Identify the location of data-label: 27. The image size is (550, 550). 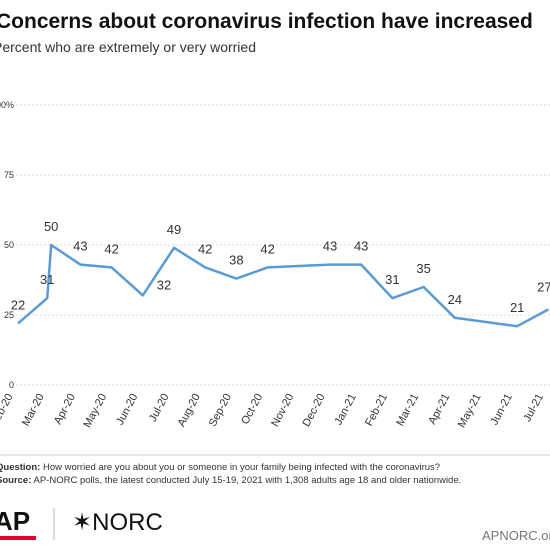
(543, 286).